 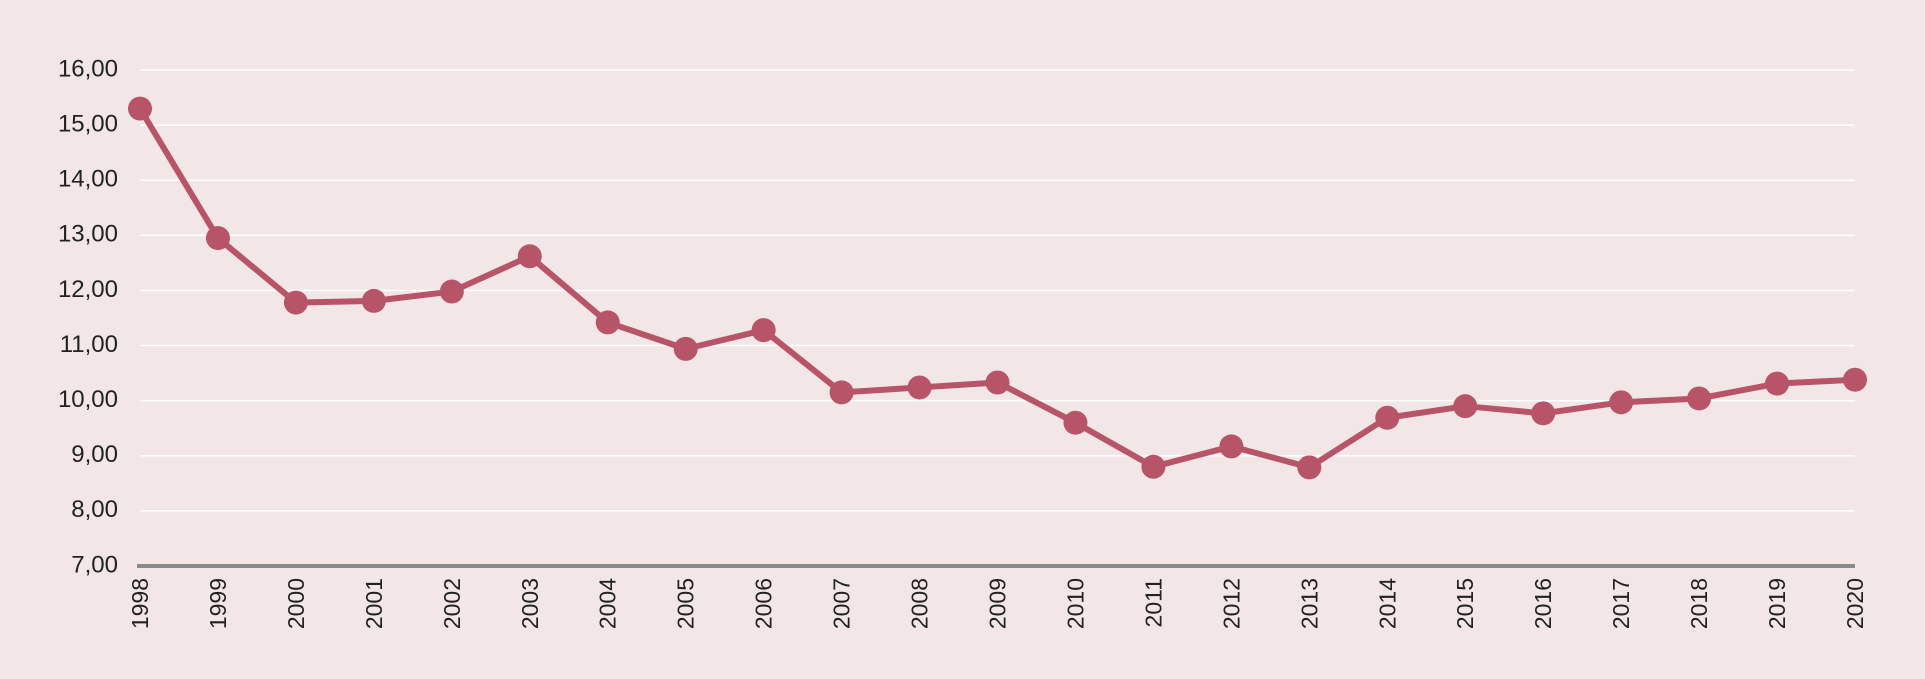 I want to click on x-tick-label: 2017, so click(x=1621, y=603).